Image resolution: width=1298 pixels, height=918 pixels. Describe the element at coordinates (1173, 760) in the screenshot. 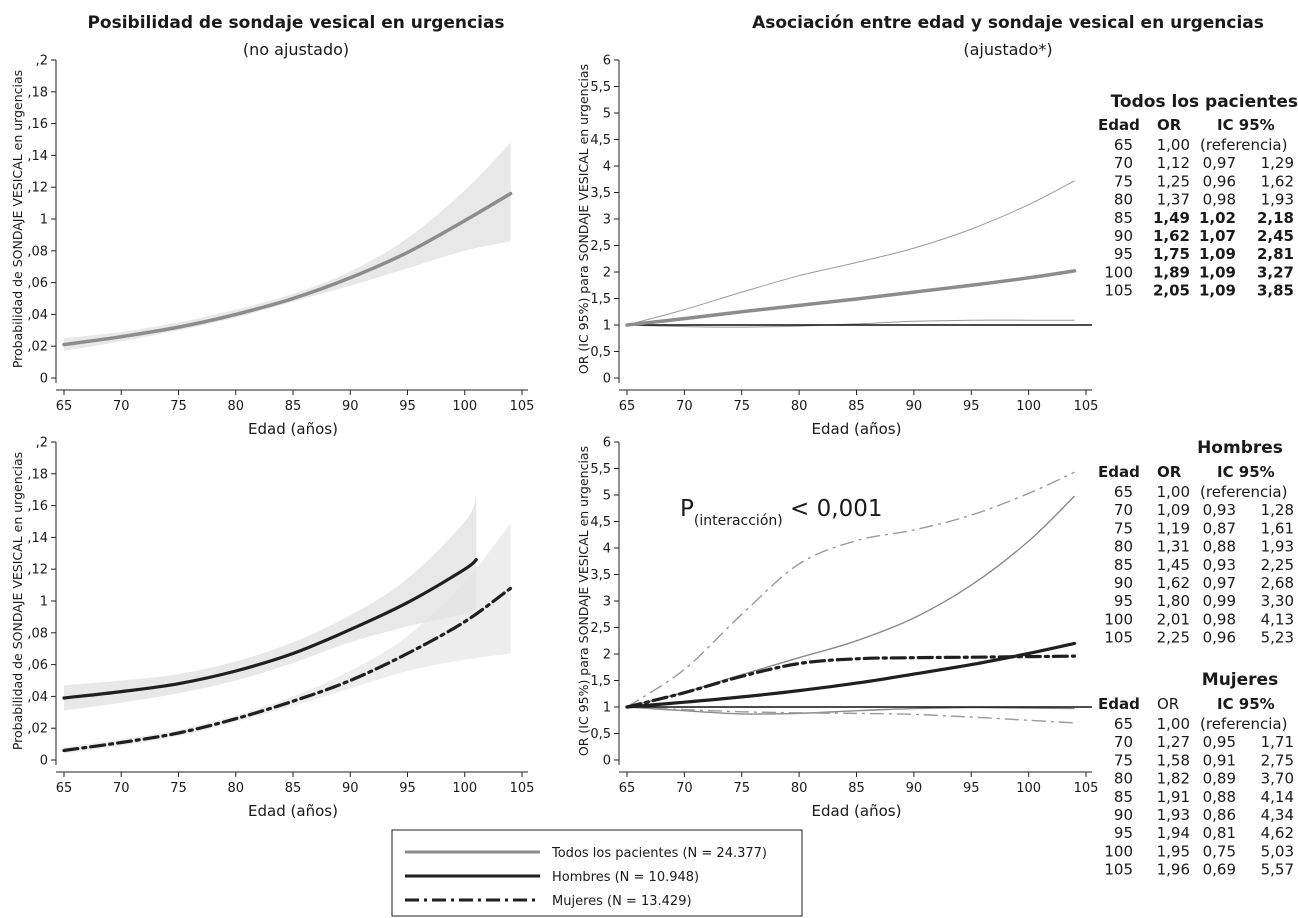

I see `table-cell-or: 1,58` at that location.